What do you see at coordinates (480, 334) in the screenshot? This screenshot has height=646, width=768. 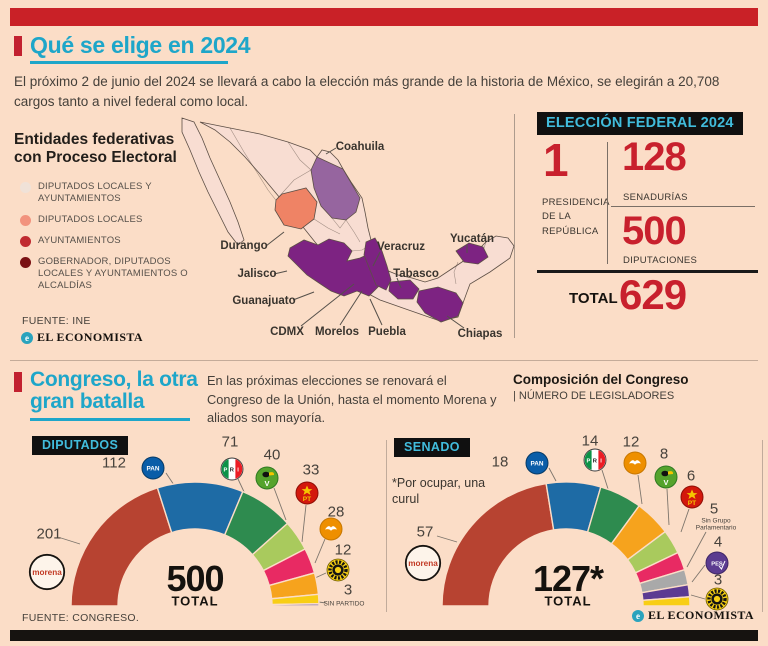 I see `map-label-chiapas: Chiapas` at bounding box center [480, 334].